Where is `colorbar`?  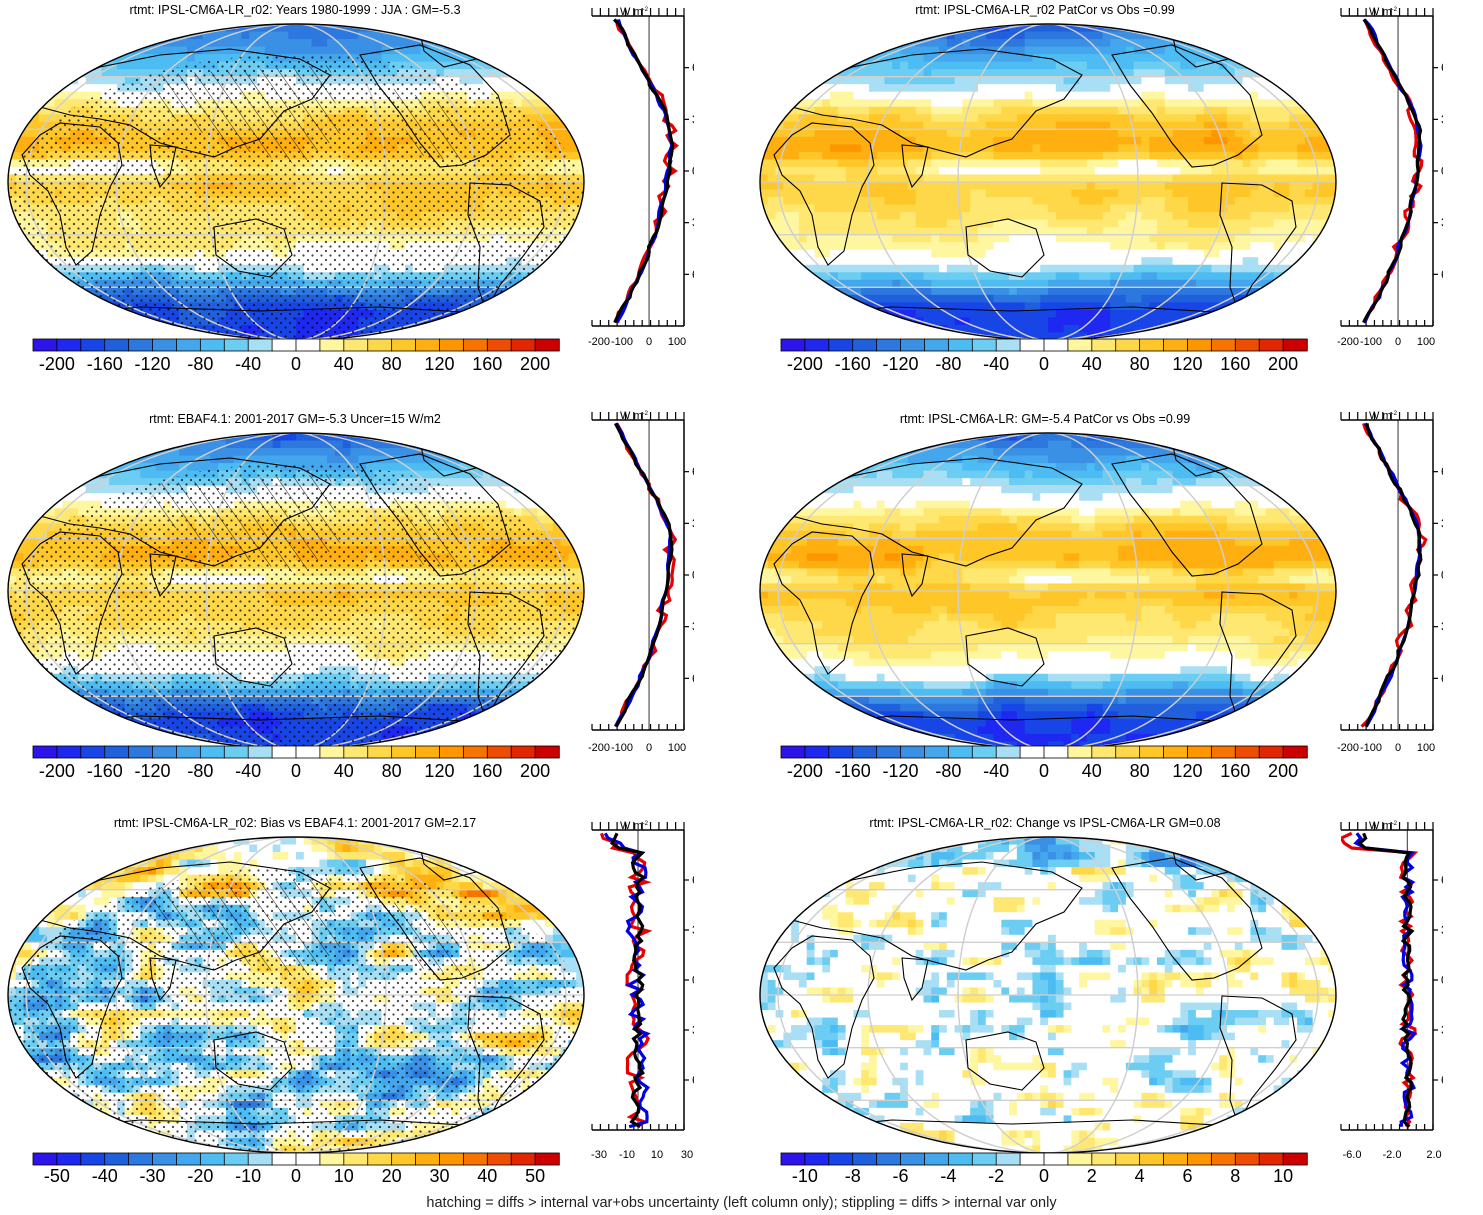
colorbar is located at coordinates (1044, 1159).